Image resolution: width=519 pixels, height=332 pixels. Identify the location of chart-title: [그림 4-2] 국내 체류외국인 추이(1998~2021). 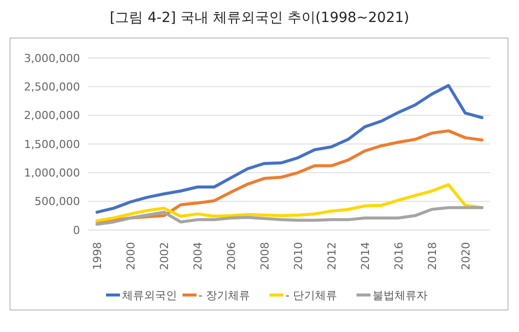
(260, 18).